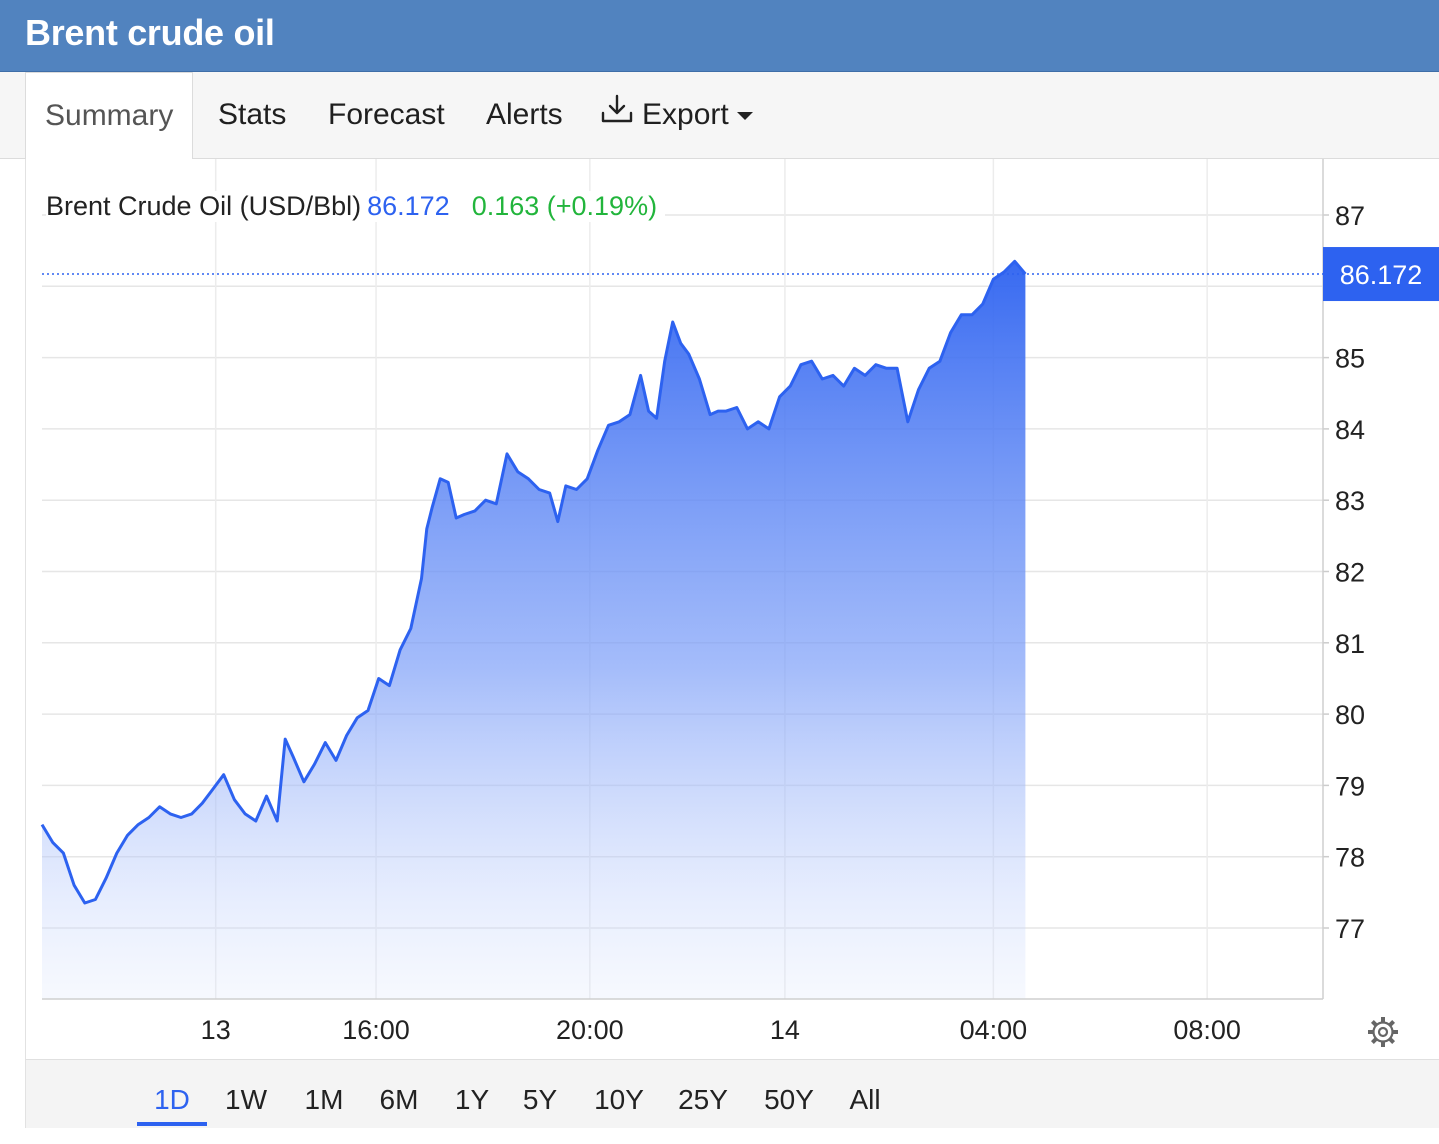 The height and width of the screenshot is (1144, 1439). I want to click on last-price-label: 86.172, so click(1381, 275).